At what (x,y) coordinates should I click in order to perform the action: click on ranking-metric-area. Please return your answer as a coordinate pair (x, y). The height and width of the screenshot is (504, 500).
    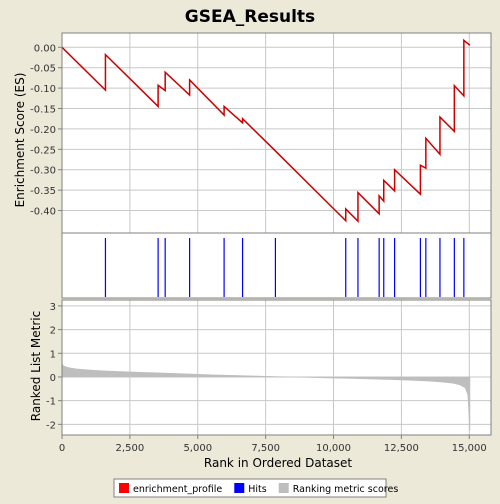
    Looking at the image, I should click on (266, 396).